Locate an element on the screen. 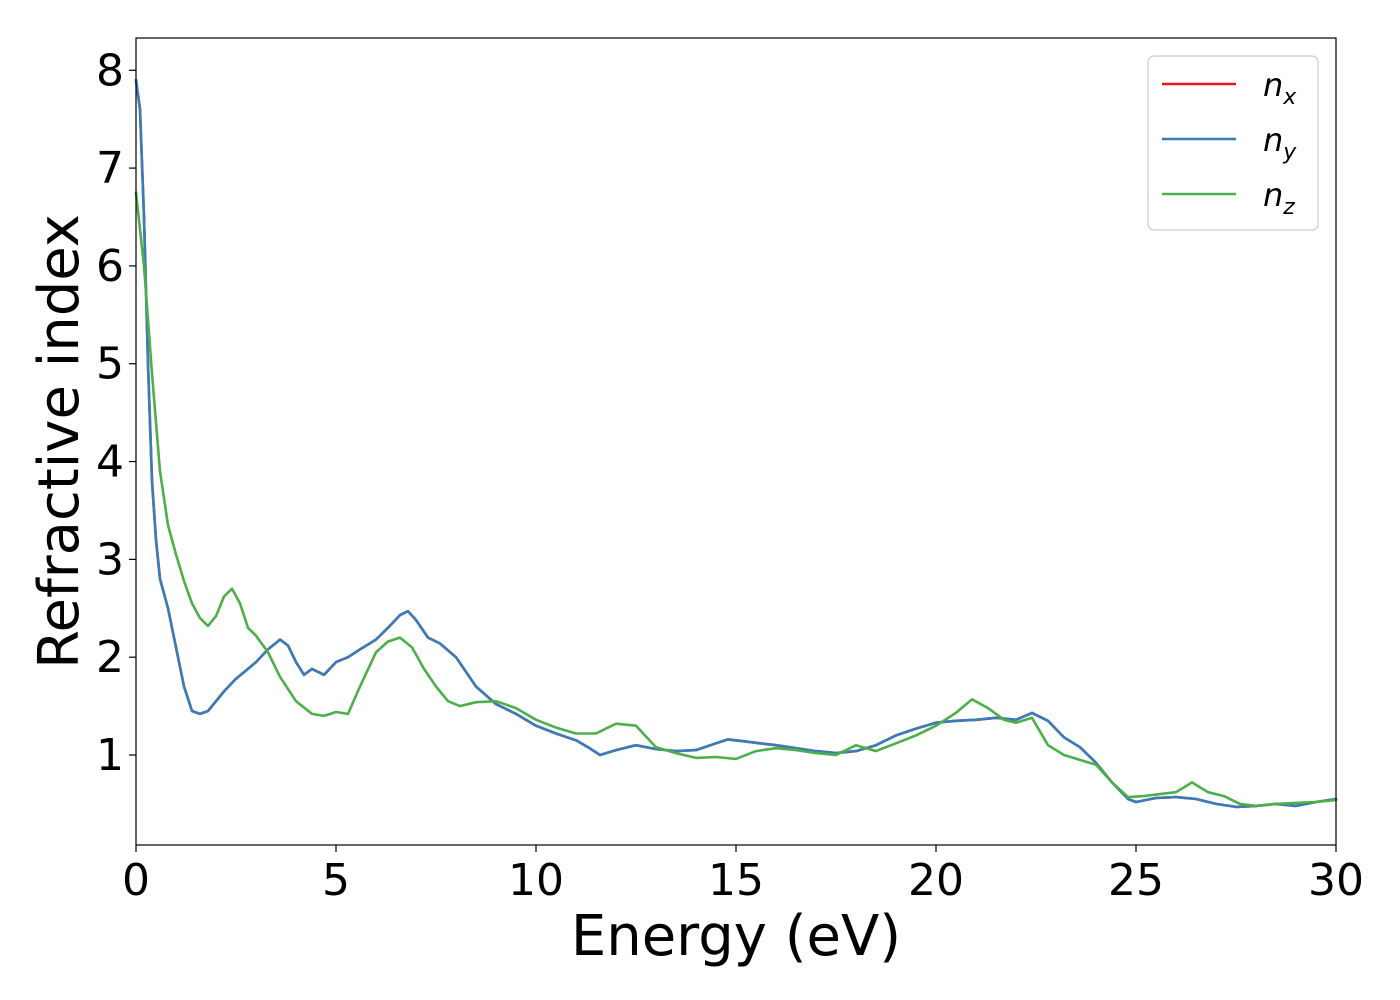 Image resolution: width=1400 pixels, height=1000 pixels. x-tick-label: 10 is located at coordinates (536, 880).